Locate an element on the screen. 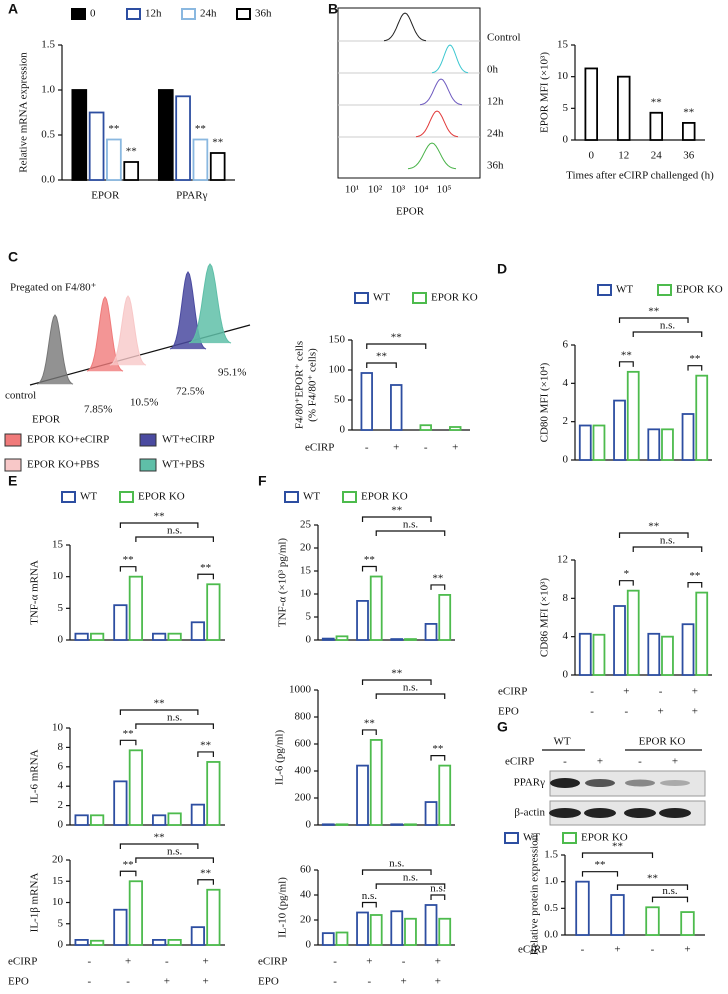 This screenshot has height=994, width=728. blot-sign: + is located at coordinates (600, 762).